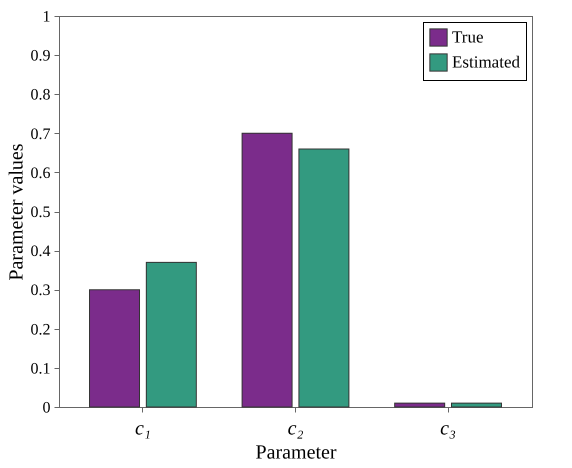 This screenshot has width=572, height=468. What do you see at coordinates (46, 17) in the screenshot?
I see `y-tick-label: 1` at bounding box center [46, 17].